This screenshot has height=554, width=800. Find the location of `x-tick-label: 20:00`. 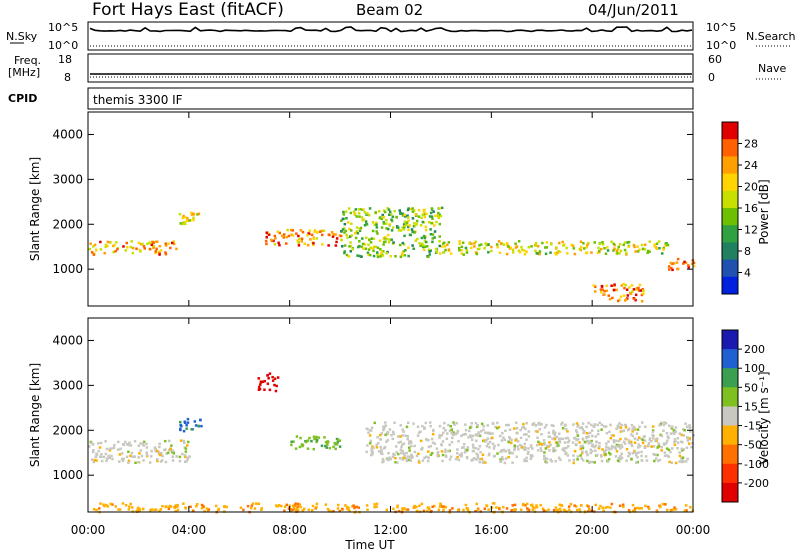

x-tick-label: 20:00 is located at coordinates (592, 530).